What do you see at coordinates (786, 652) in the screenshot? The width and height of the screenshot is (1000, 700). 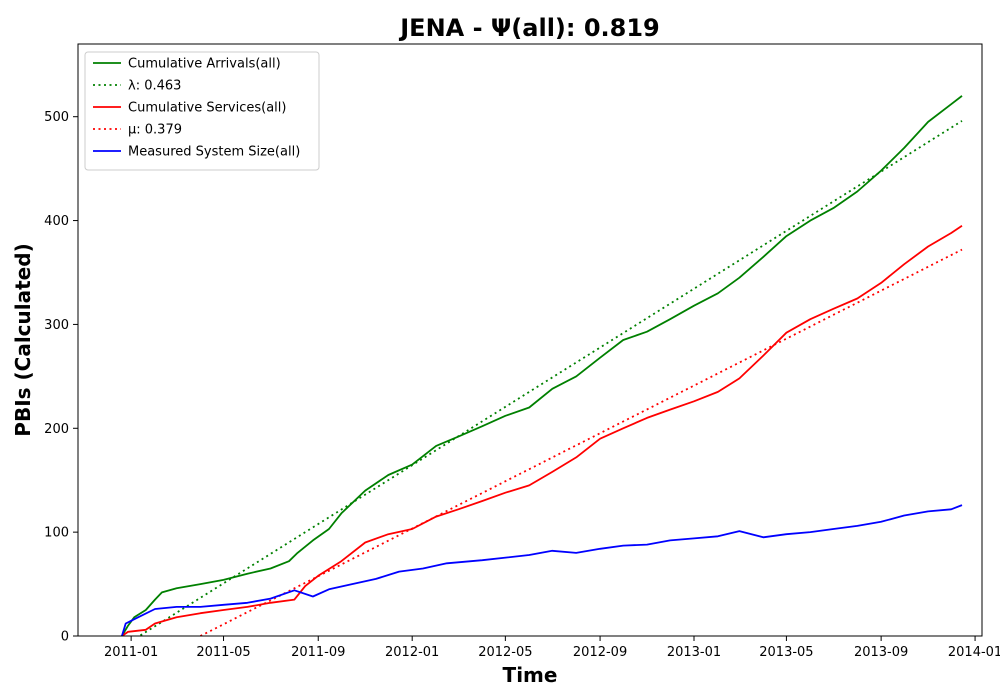 I see `x-tick-label-7: 2013-05` at bounding box center [786, 652].